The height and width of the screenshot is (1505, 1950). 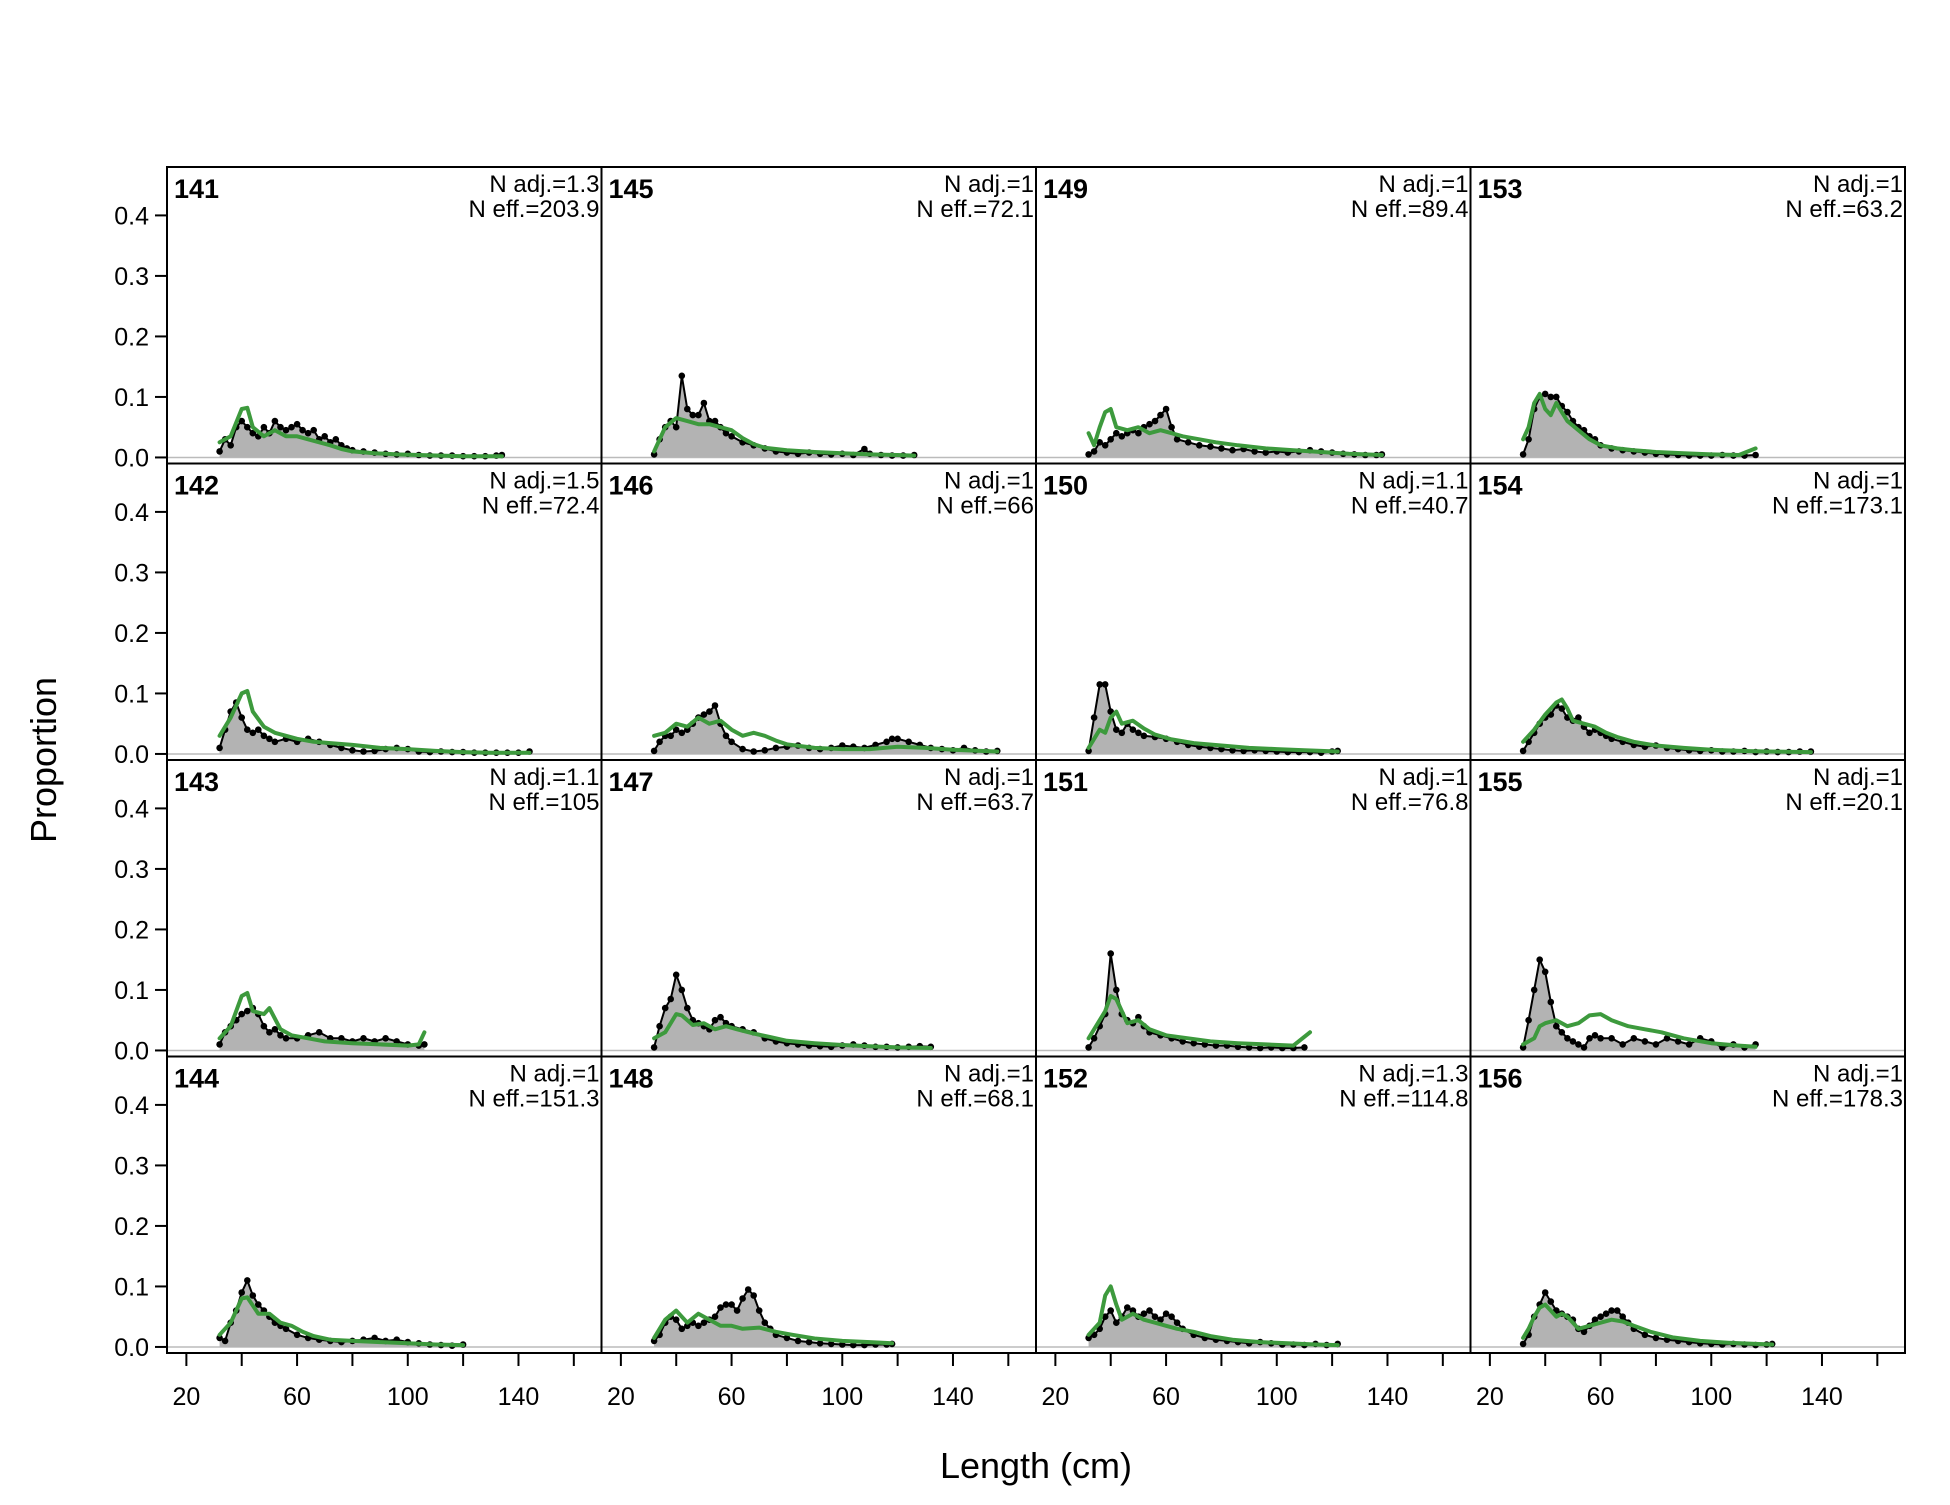 What do you see at coordinates (1403, 1099) in the screenshot?
I see `n-eff-label: N eff.=114.8` at bounding box center [1403, 1099].